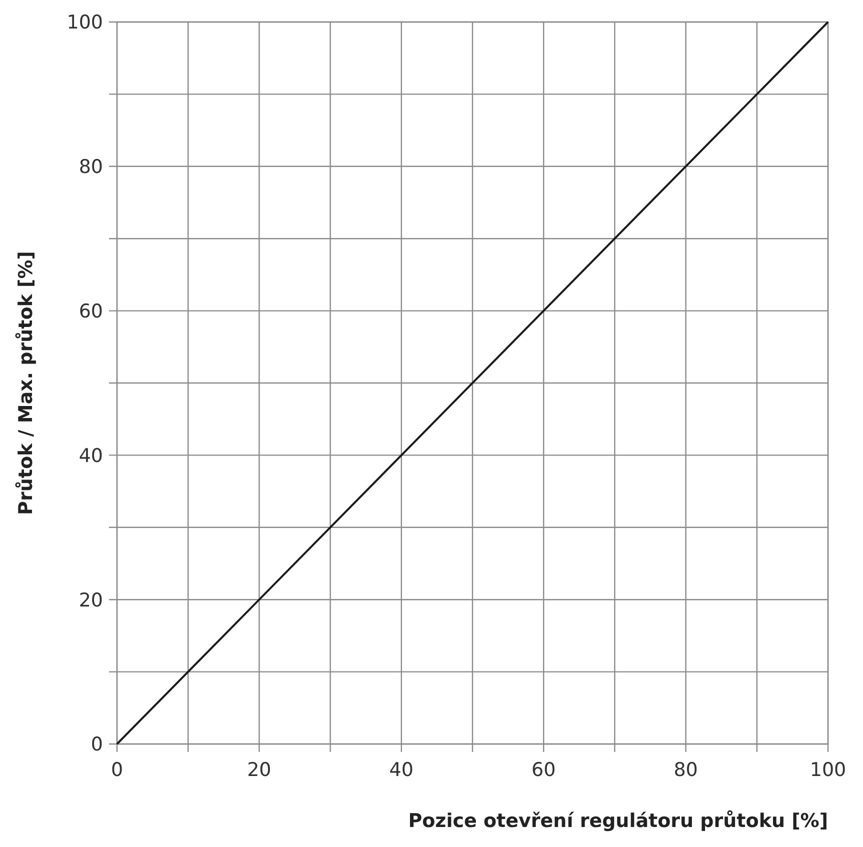  Describe the element at coordinates (117, 770) in the screenshot. I see `x-tick-label: 0` at that location.